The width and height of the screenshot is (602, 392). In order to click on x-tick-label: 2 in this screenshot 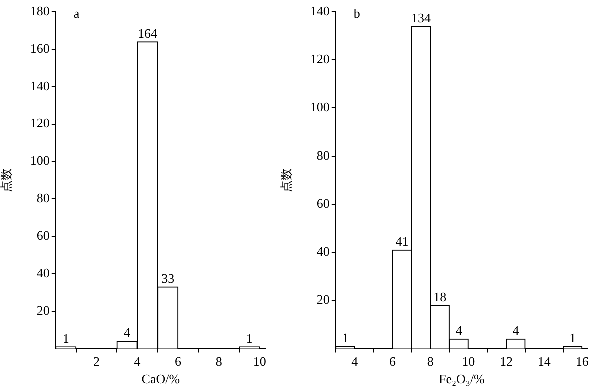, I will do `click(96, 362)`.